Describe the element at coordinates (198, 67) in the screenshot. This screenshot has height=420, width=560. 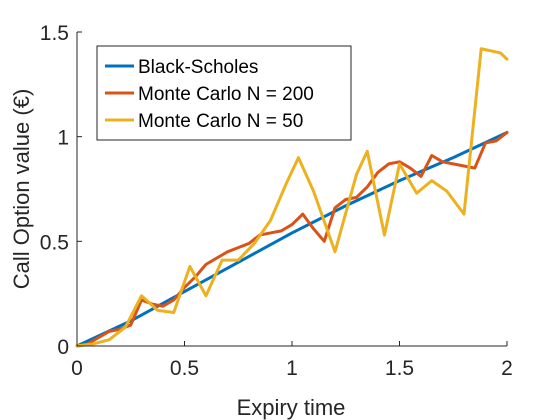
I see `legend-label-1: Black-Scholes` at that location.